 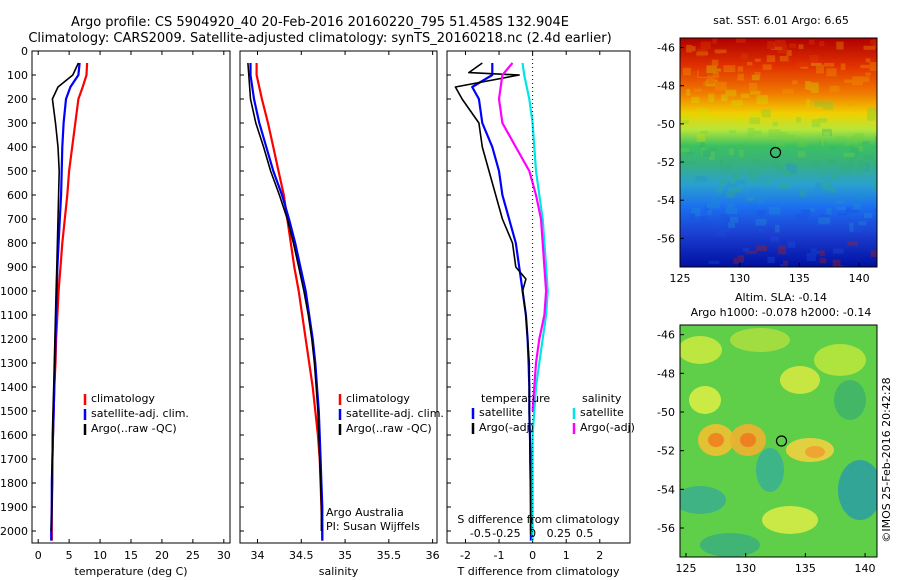 I want to click on y-tick-label: 1300, so click(x=14, y=363).